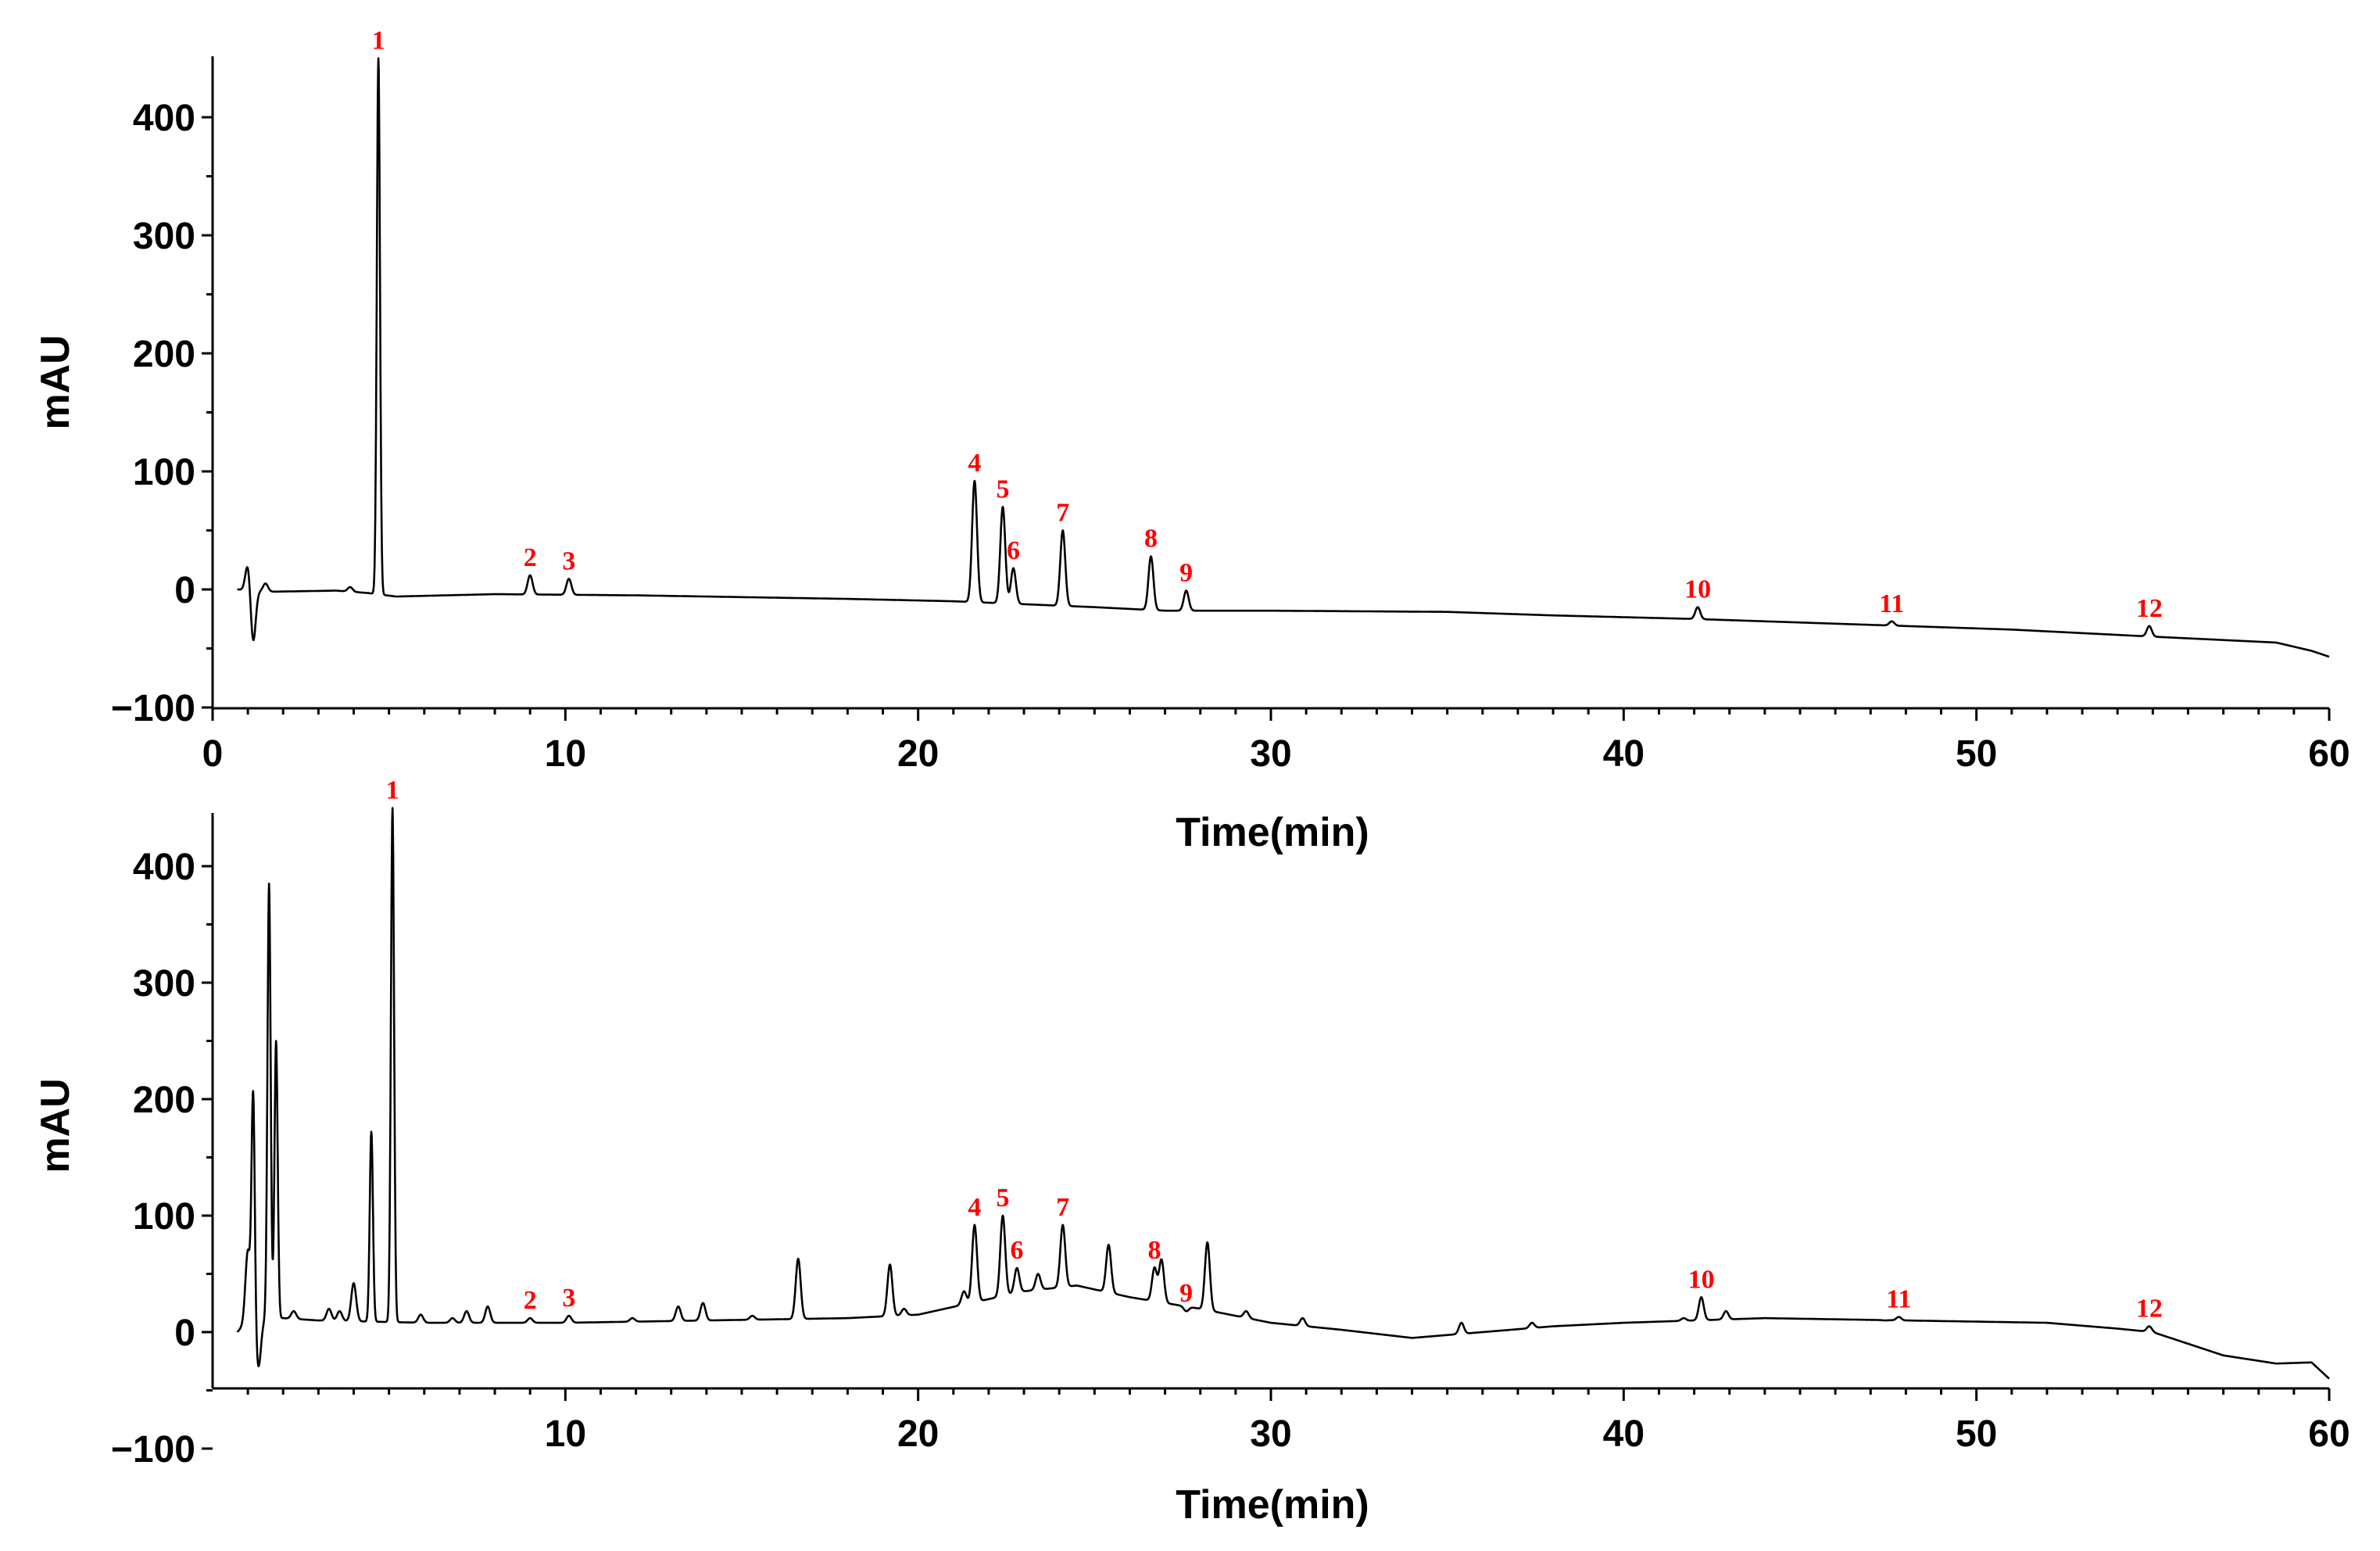 The height and width of the screenshot is (1551, 2380). What do you see at coordinates (1270, 1434) in the screenshot?
I see `bottom-x-tick-label: 30` at bounding box center [1270, 1434].